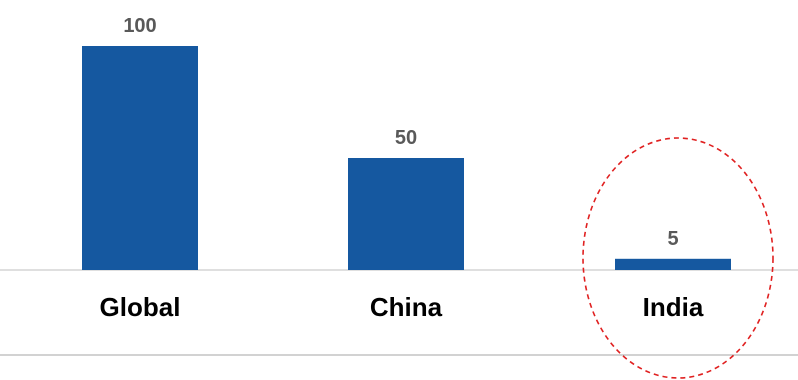 Image resolution: width=798 pixels, height=380 pixels. What do you see at coordinates (140, 307) in the screenshot?
I see `category-label-global: Global` at bounding box center [140, 307].